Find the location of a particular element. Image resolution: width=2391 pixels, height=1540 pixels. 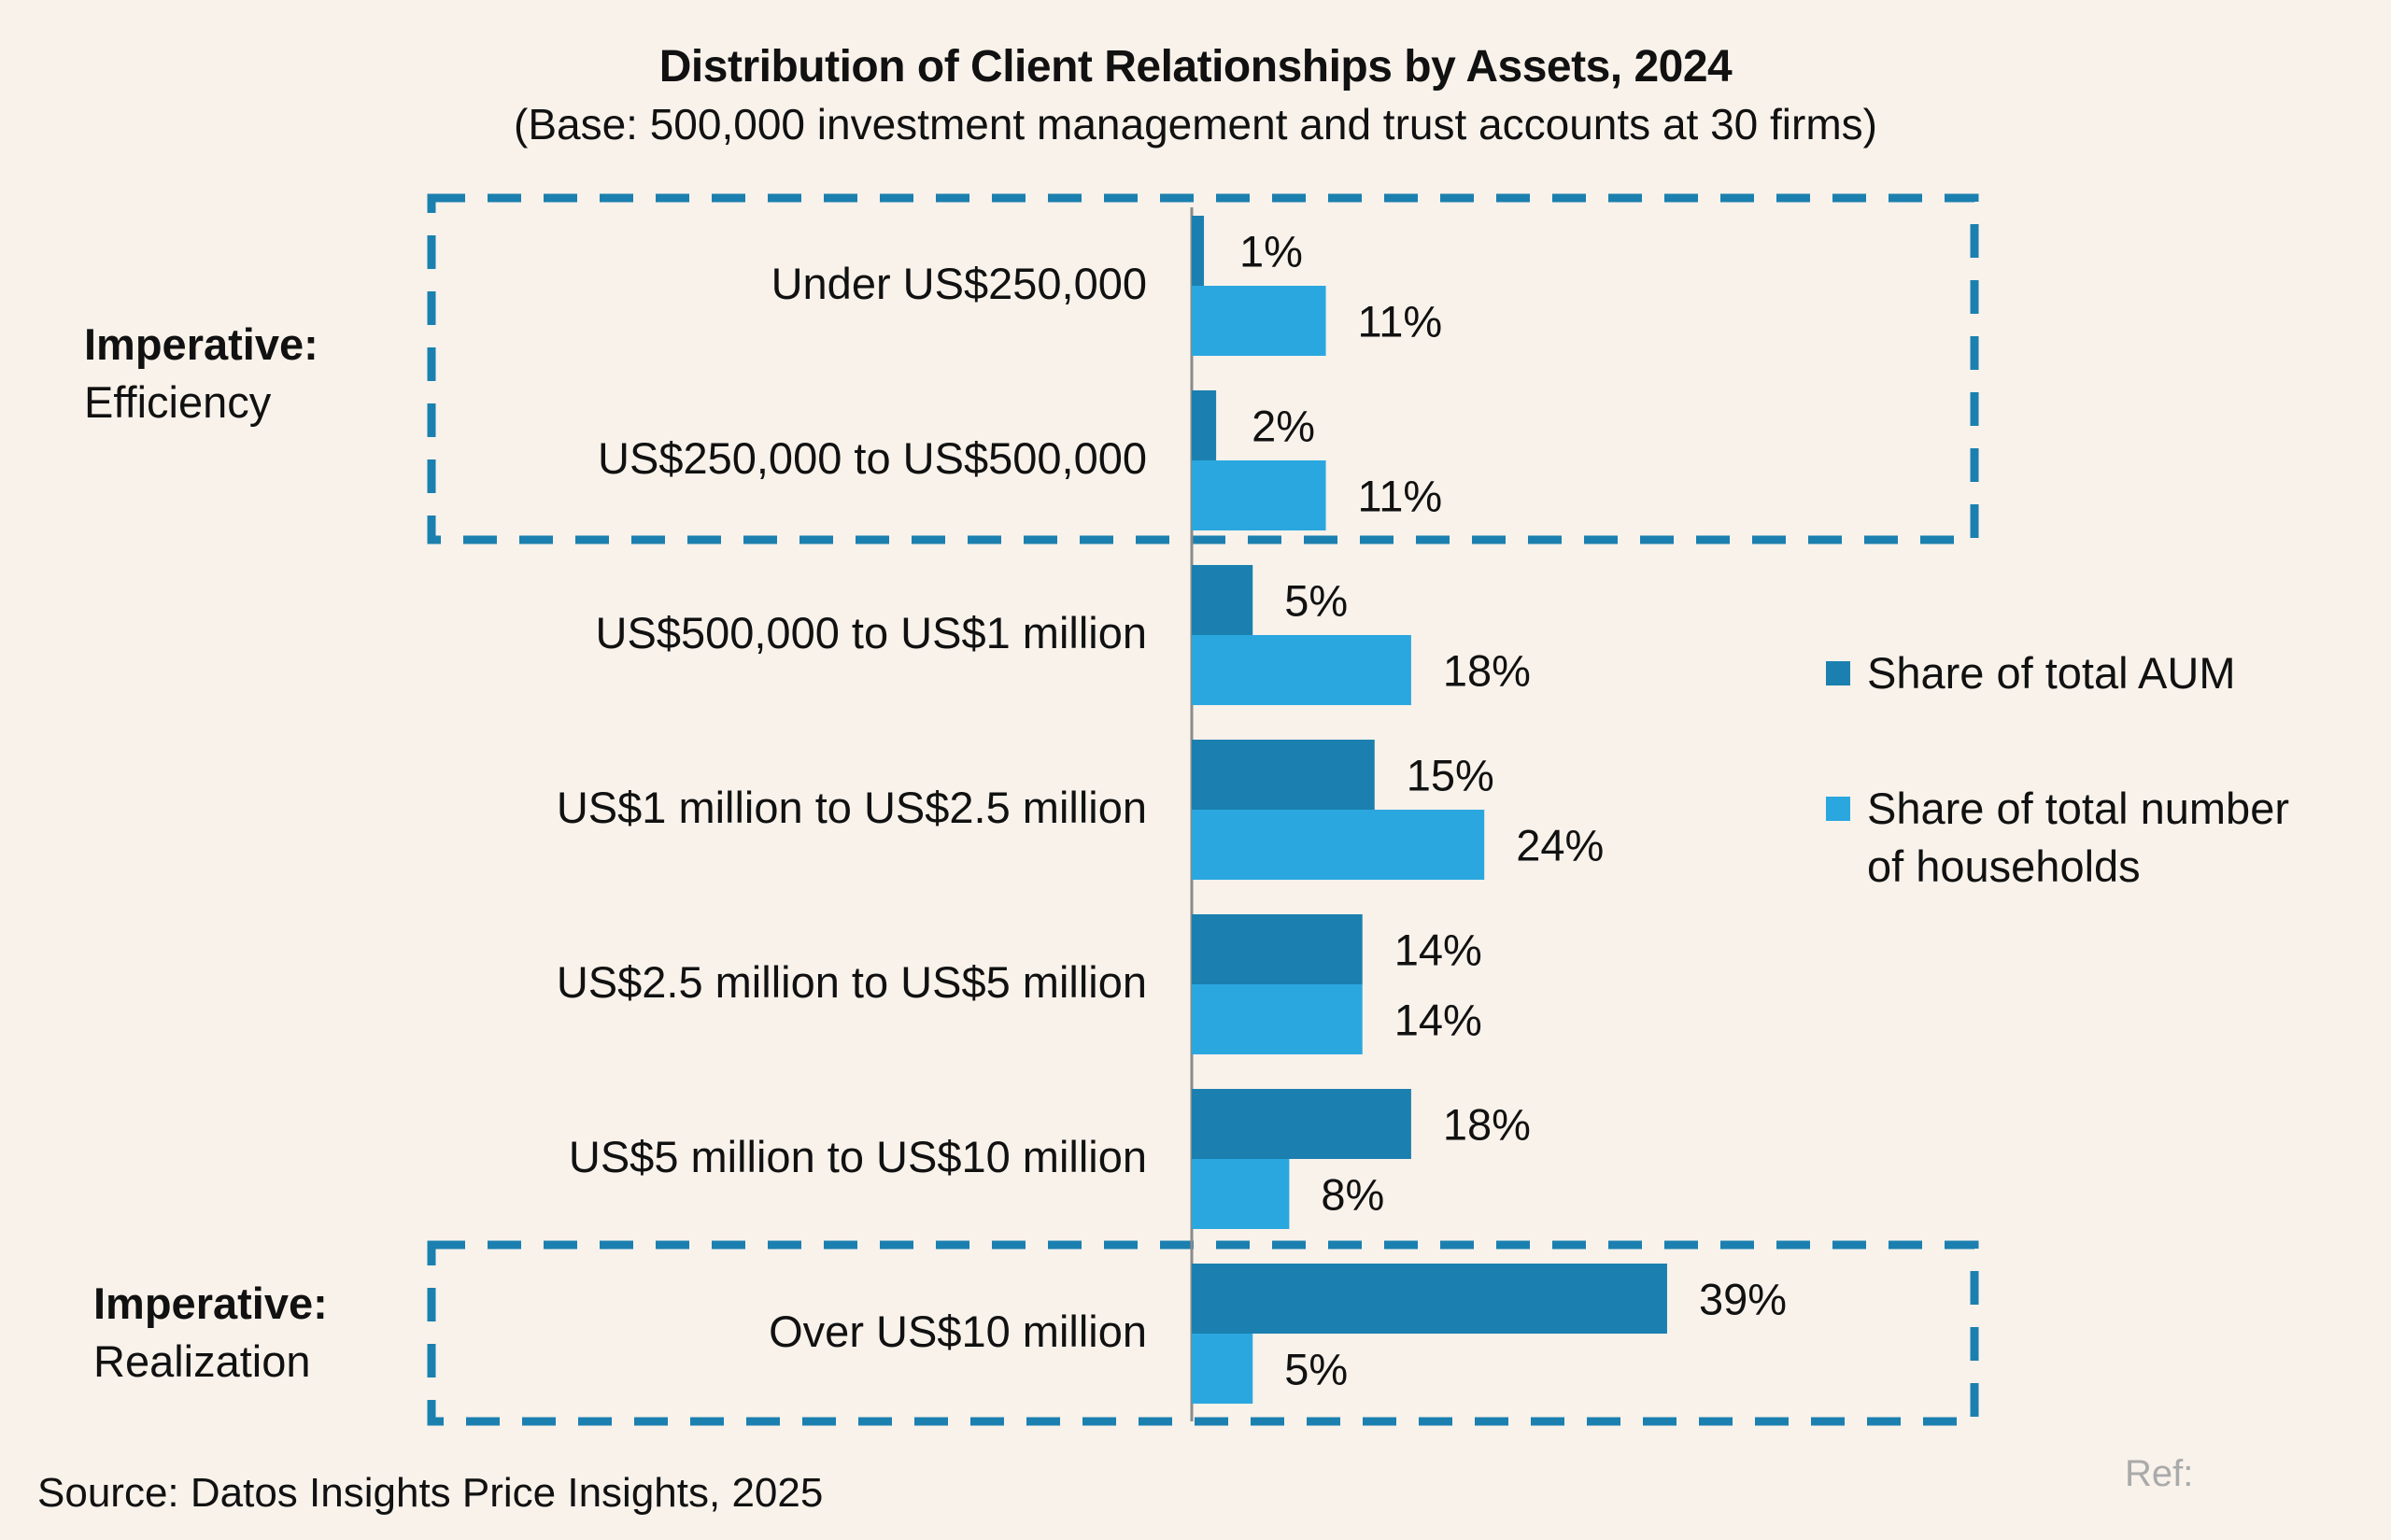

imperative-efficiency: Imperative: Efficiency is located at coordinates (201, 374).